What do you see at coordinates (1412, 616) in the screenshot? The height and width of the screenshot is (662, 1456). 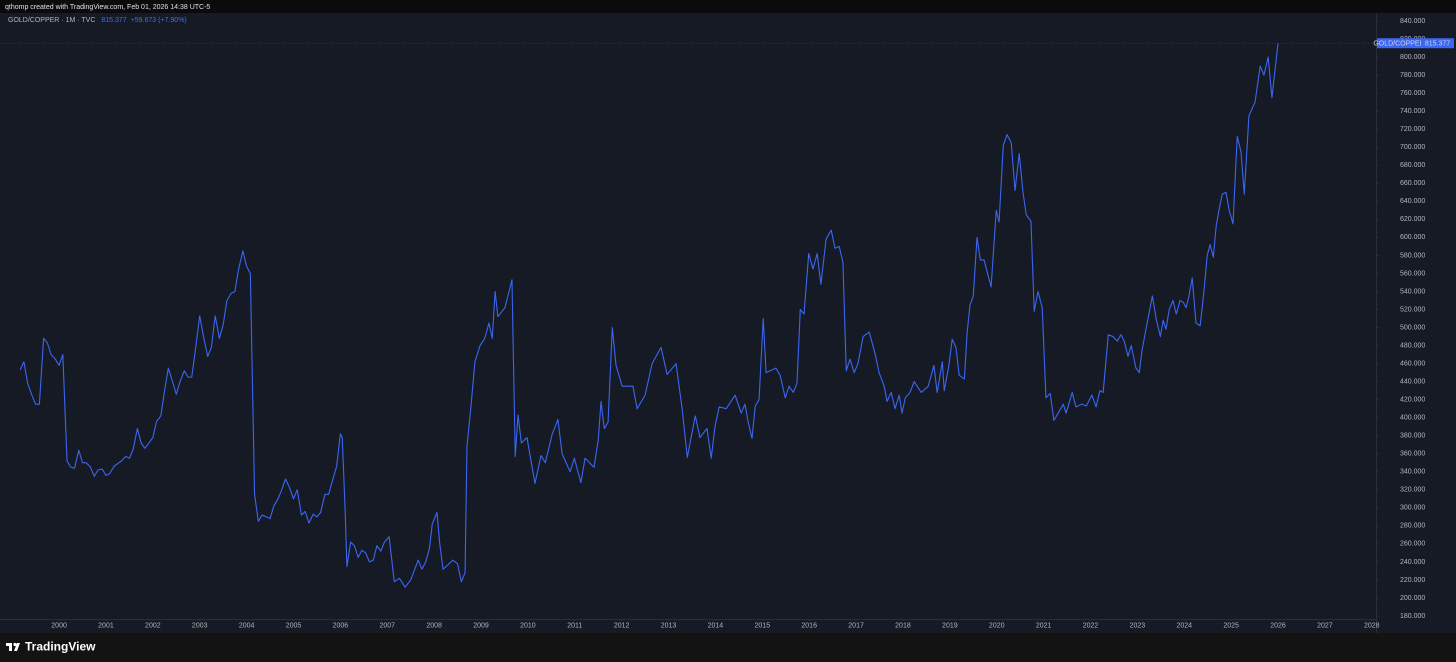 I see `y-tick-label: 180.000` at bounding box center [1412, 616].